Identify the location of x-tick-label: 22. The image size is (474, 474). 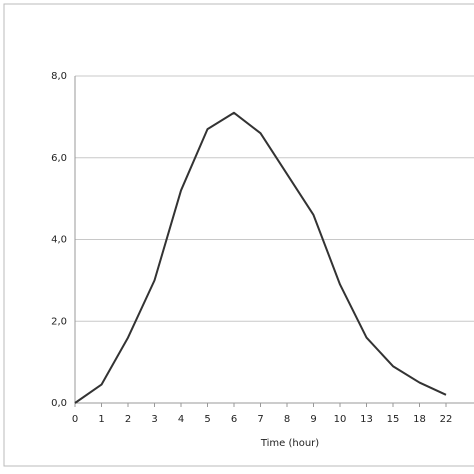
(446, 419).